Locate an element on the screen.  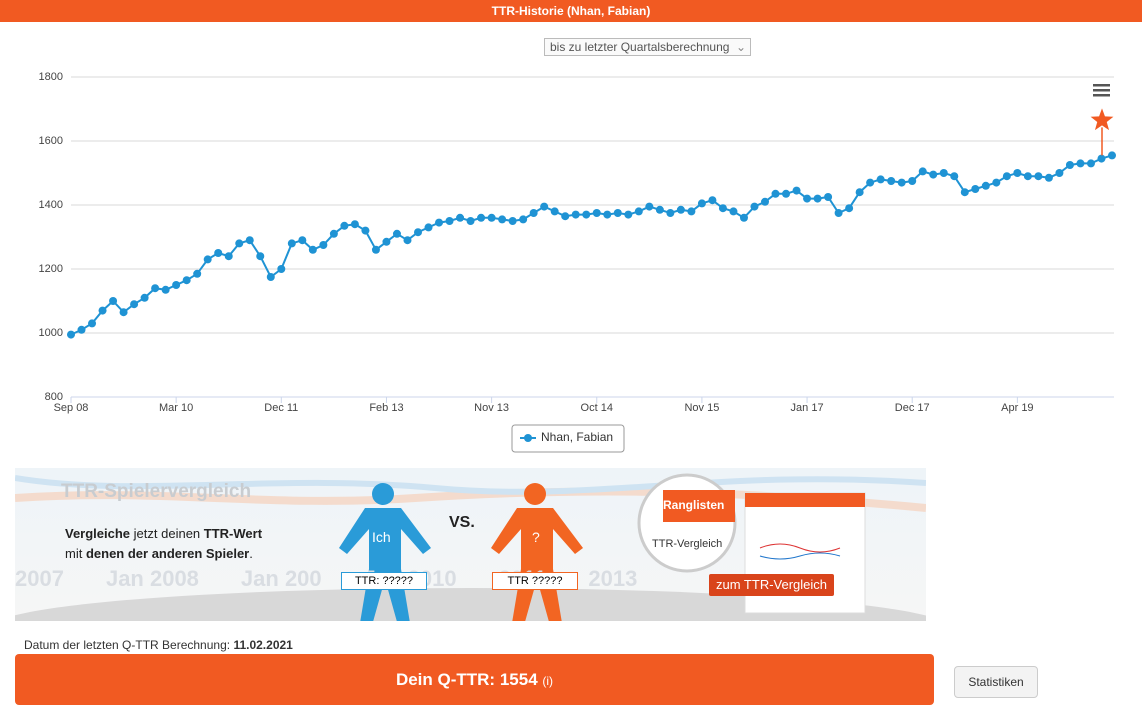
legend-dot is located at coordinates (528, 438).